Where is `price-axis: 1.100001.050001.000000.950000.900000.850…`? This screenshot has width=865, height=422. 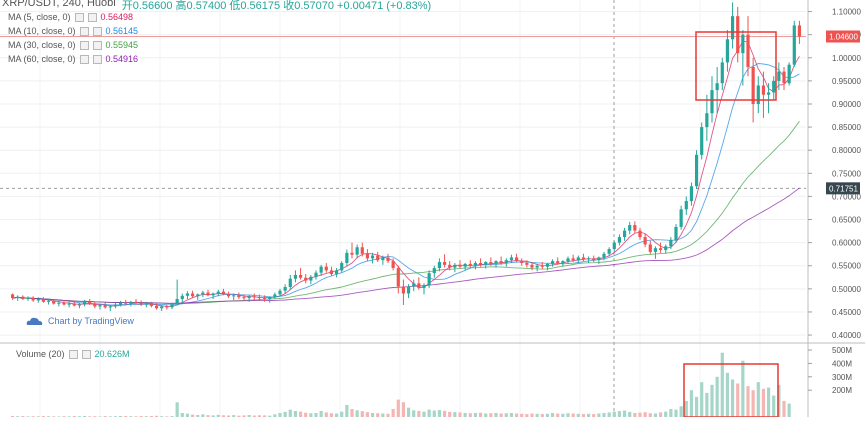
price-axis: 1.100001.050001.000000.950000.900000.850… is located at coordinates (834, 202).